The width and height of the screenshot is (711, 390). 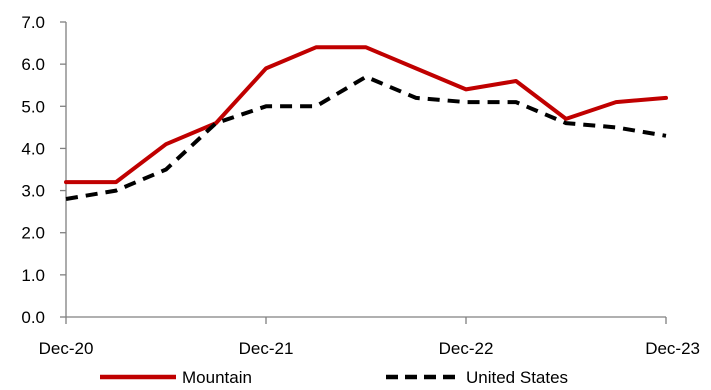 What do you see at coordinates (266, 348) in the screenshot?
I see `x-tick-label: Dec-21` at bounding box center [266, 348].